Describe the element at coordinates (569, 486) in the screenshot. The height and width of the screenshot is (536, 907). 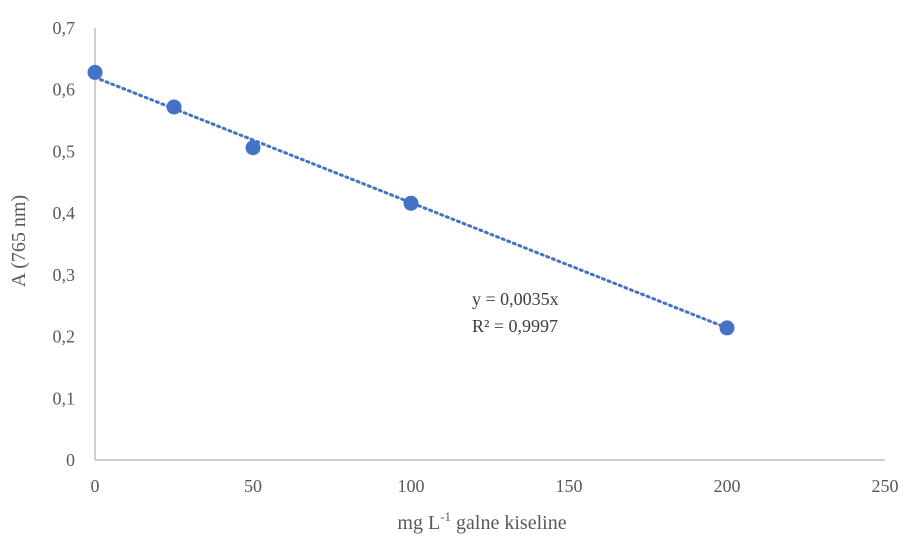
I see `x-tick-label: 150` at that location.